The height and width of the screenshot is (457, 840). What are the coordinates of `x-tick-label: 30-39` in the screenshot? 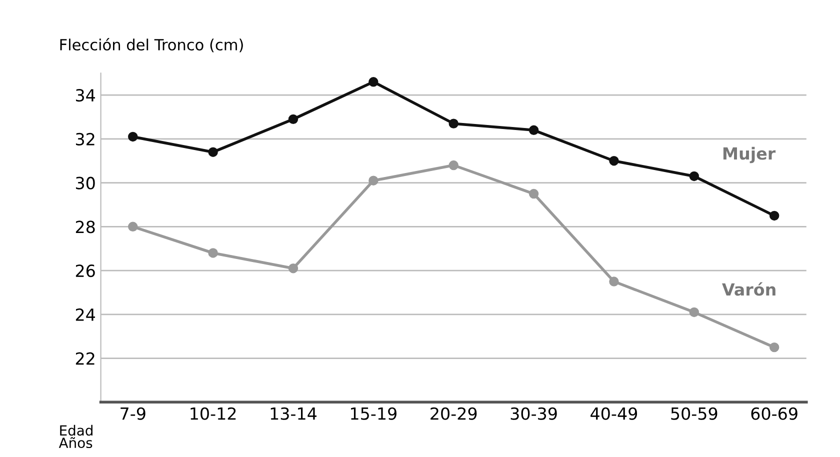 It's located at (533, 413).